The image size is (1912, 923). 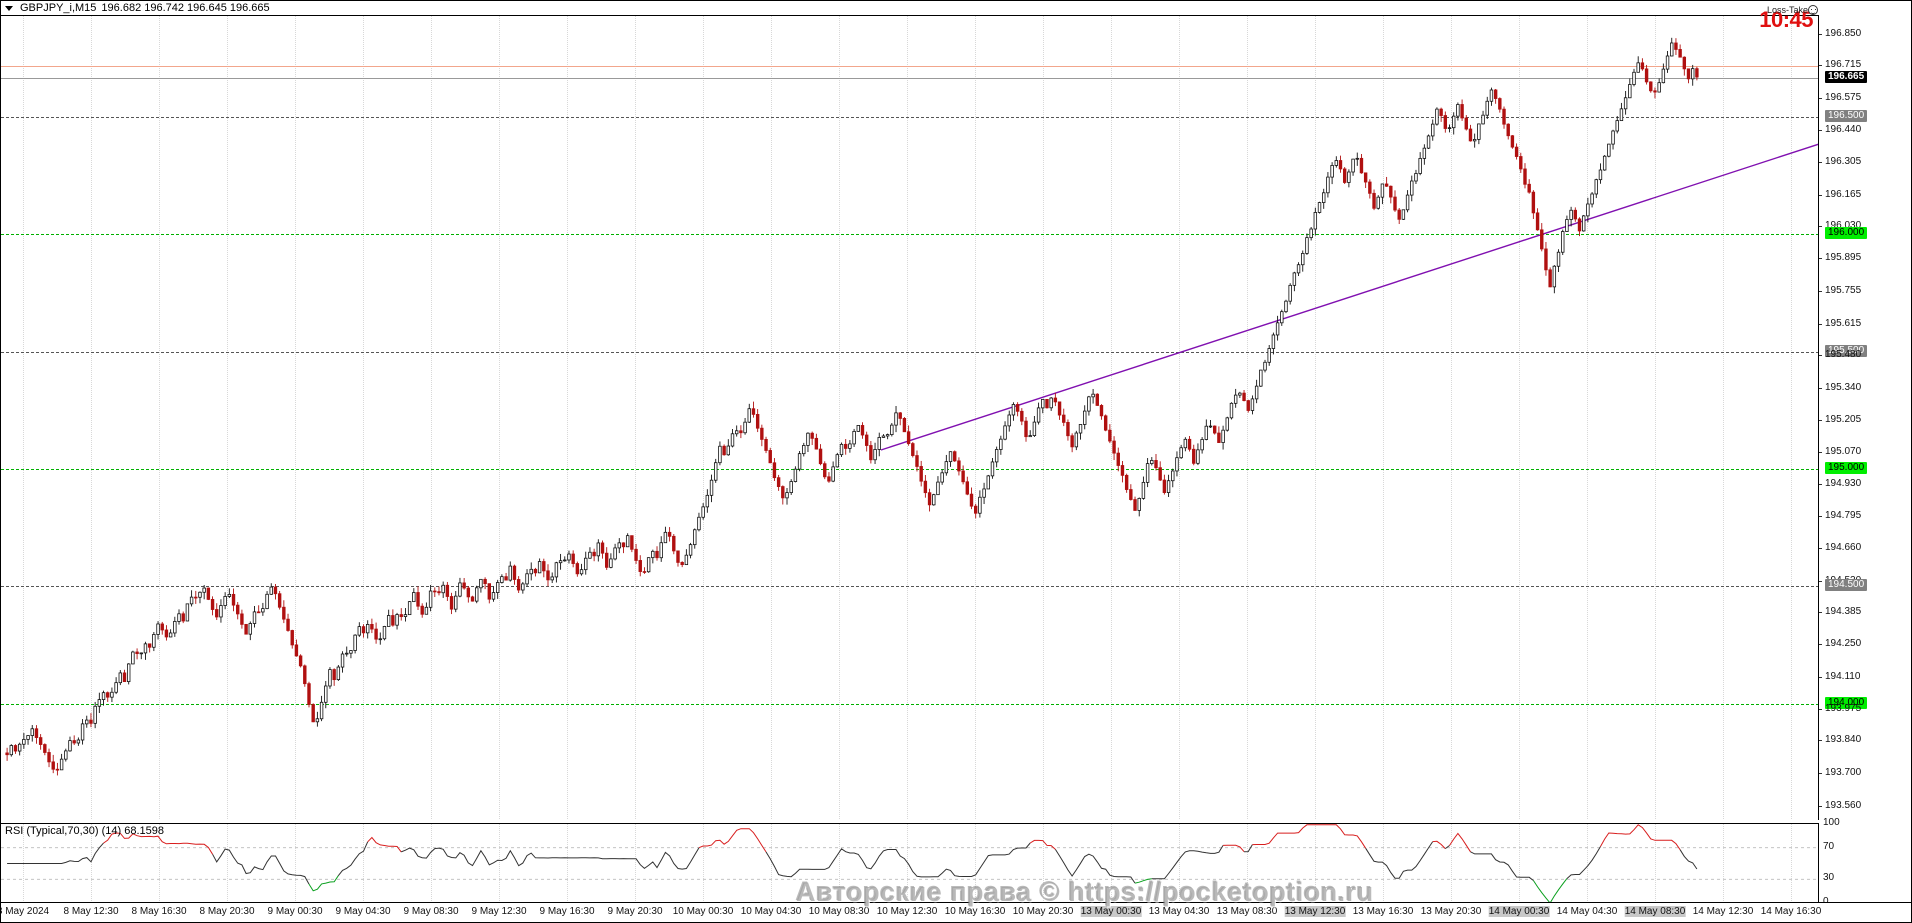 What do you see at coordinates (1829, 878) in the screenshot?
I see `rsi-tick-label: 30` at bounding box center [1829, 878].